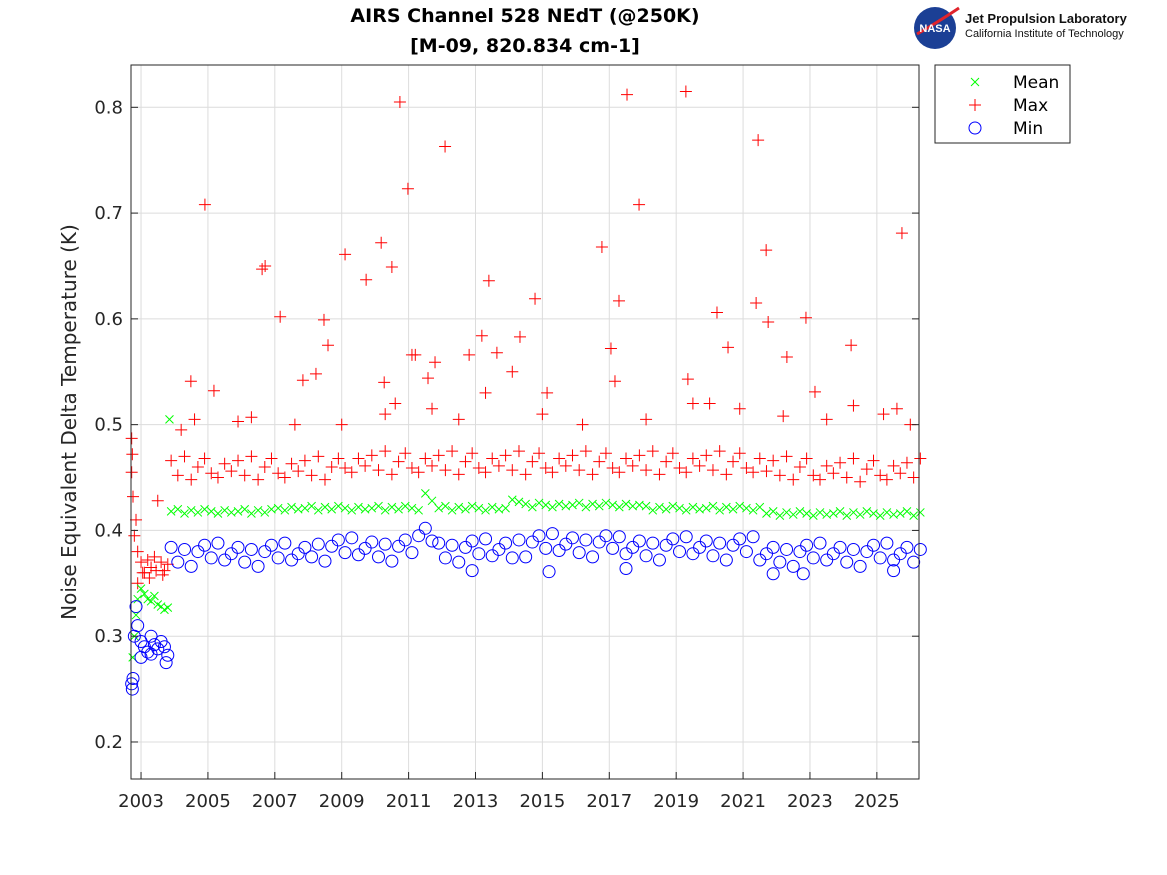  I want to click on legend: Mean Max Min, so click(1002, 104).